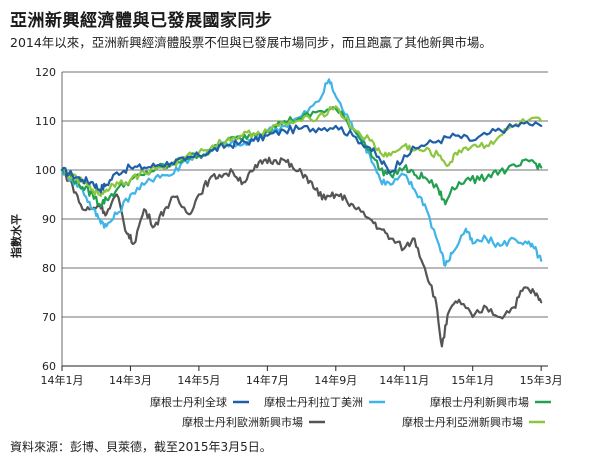 This screenshot has height=469, width=590. Describe the element at coordinates (198, 380) in the screenshot. I see `x-tick-label: 14年5月` at that location.